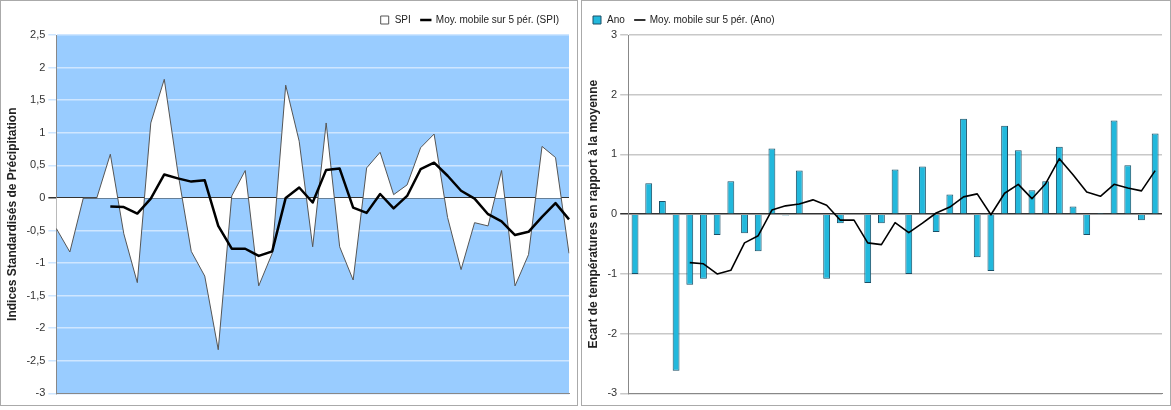  What do you see at coordinates (497, 19) in the screenshot?
I see `legend-label: Moy. mobile sur 5 pér. (SPI)` at bounding box center [497, 19].